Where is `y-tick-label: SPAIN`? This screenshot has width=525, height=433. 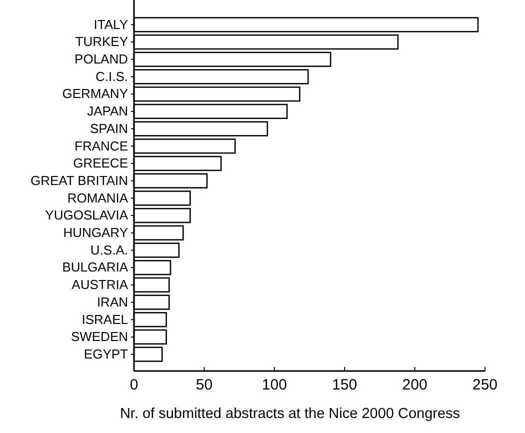 y-tick-label: SPAIN is located at coordinates (109, 128).